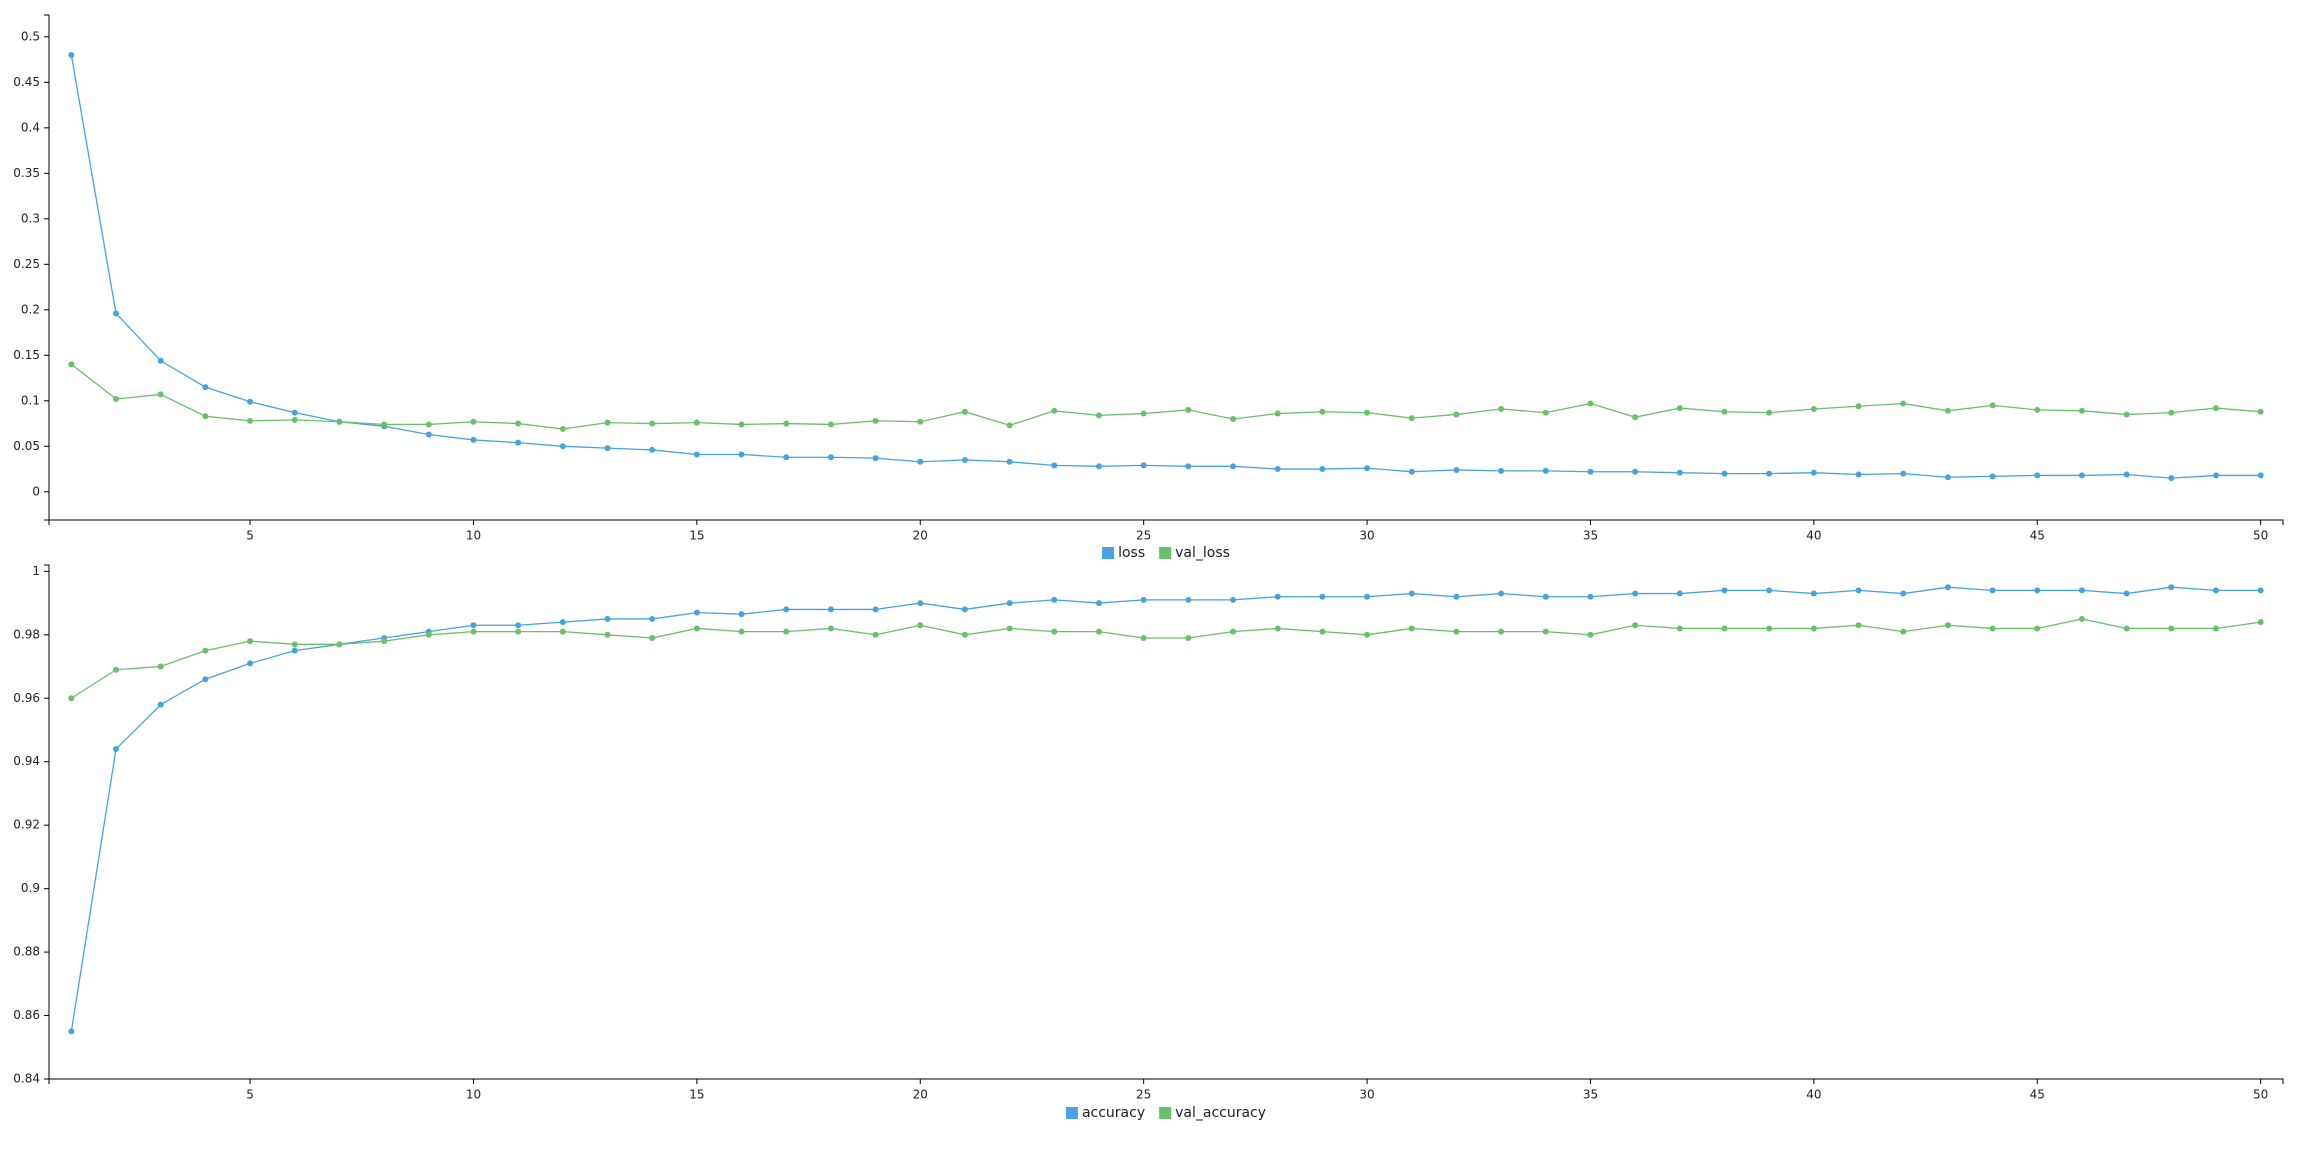  Describe the element at coordinates (1165, 396) in the screenshot. I see `series-line` at that location.